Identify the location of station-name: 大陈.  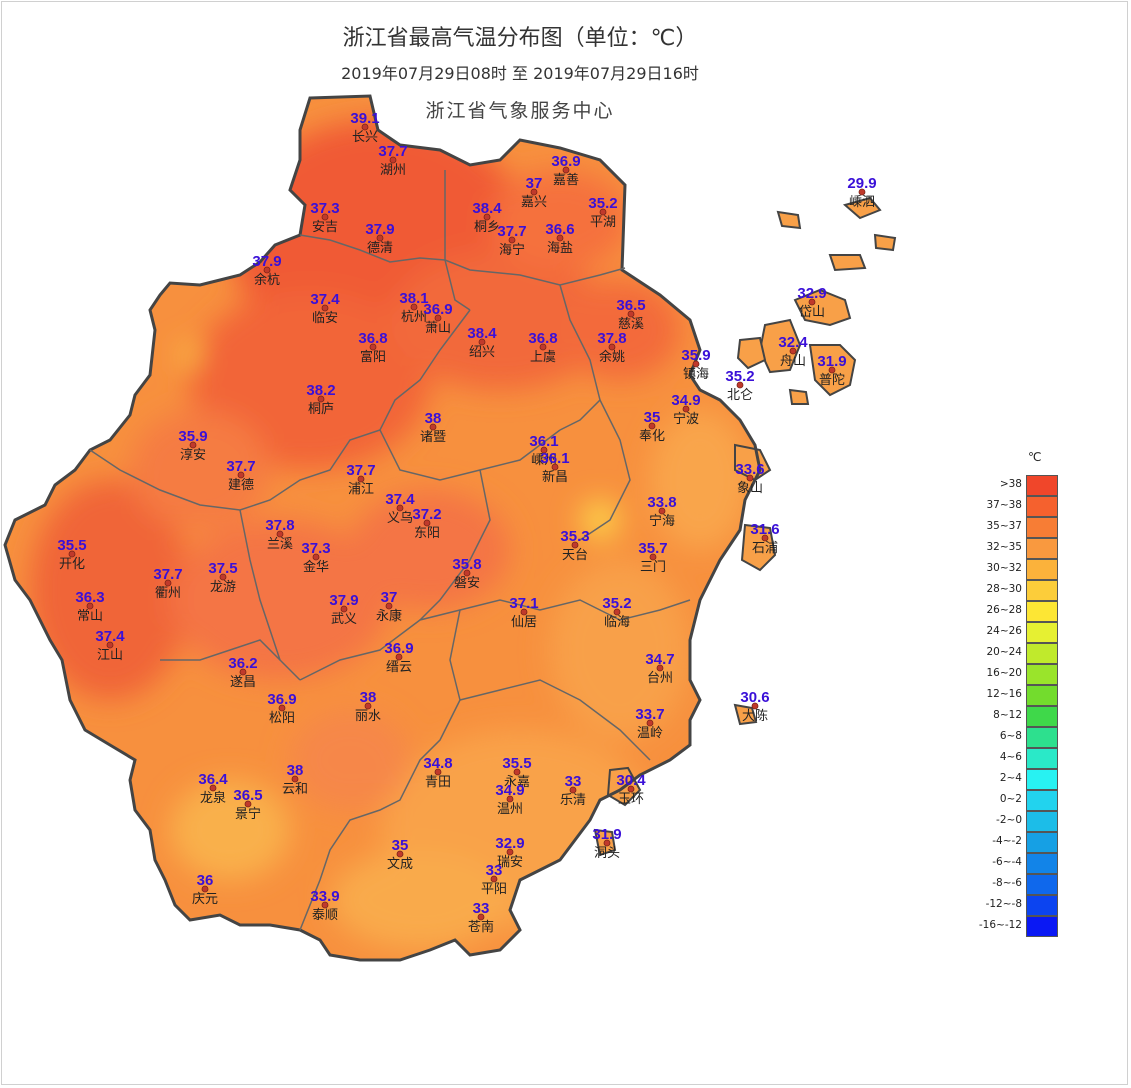
(755, 716).